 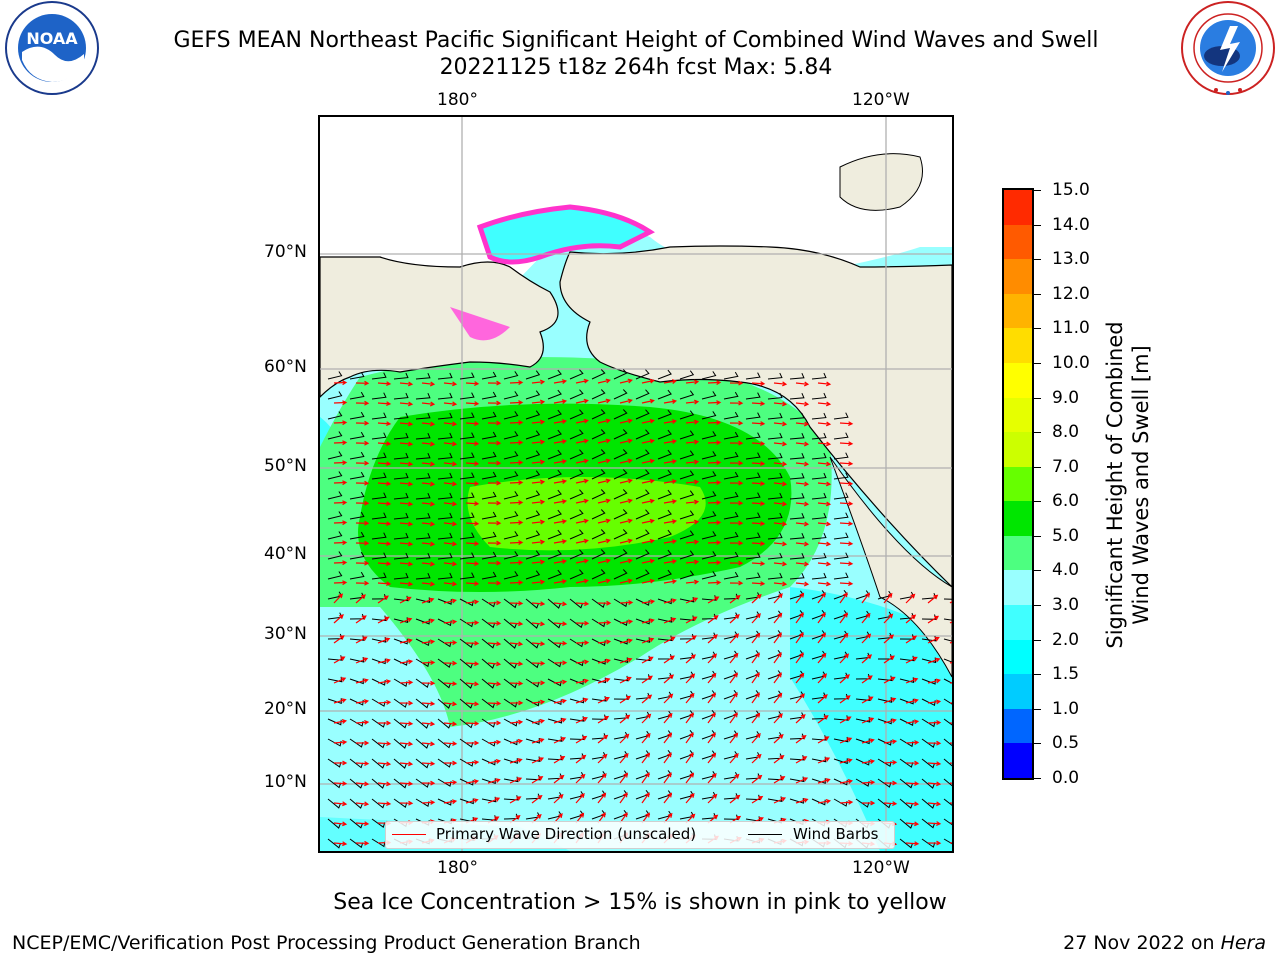 I want to click on colorbar-title-line1: Significant Height of Combined, so click(x=1115, y=485).